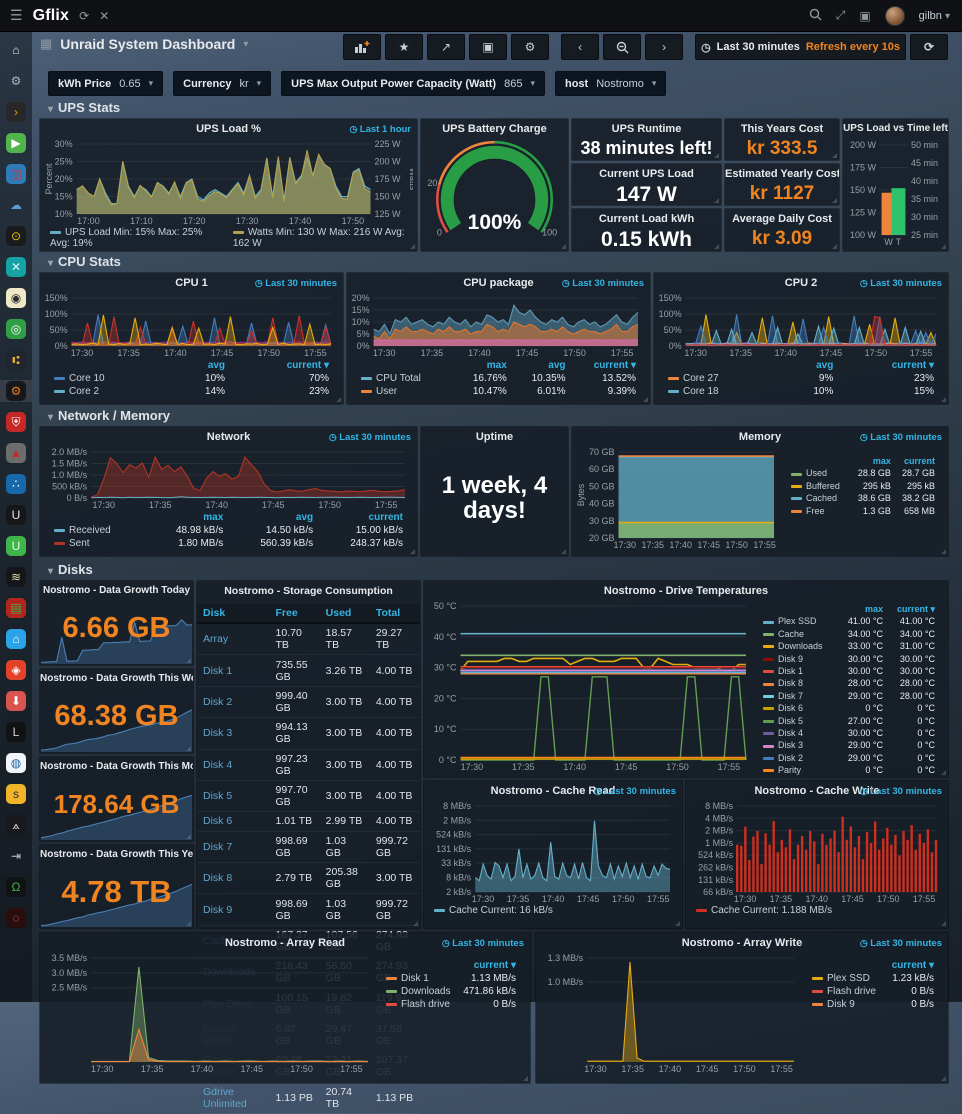 The height and width of the screenshot is (1114, 962). I want to click on legend-series-name: Core 2, so click(110, 391).